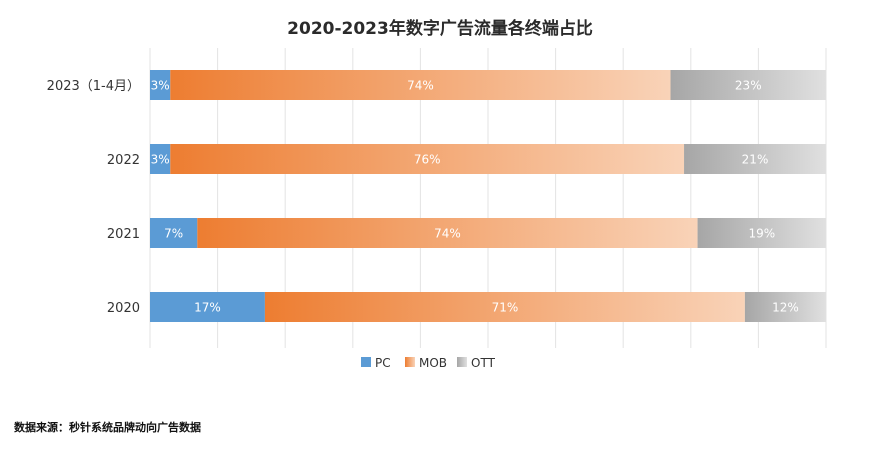 The height and width of the screenshot is (462, 880). I want to click on bar-label: 23%, so click(748, 86).